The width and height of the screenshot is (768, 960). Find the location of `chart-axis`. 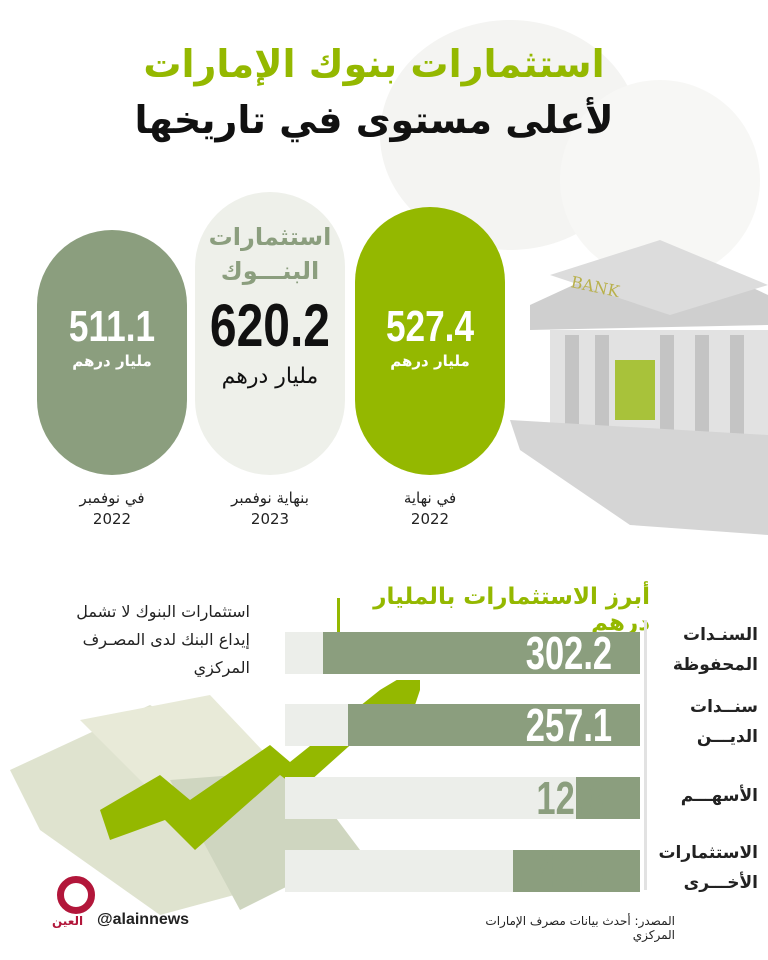

chart-axis is located at coordinates (645, 755).